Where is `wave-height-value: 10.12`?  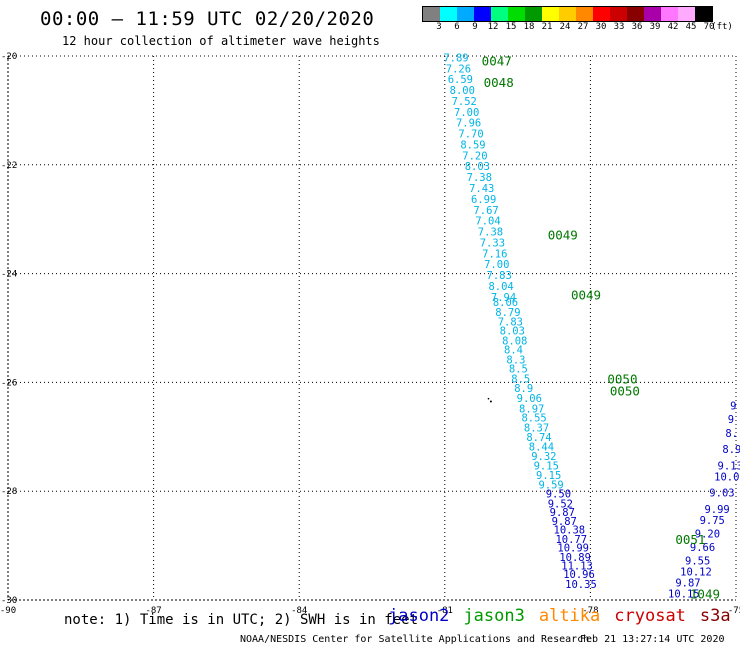 wave-height-value: 10.12 is located at coordinates (696, 573).